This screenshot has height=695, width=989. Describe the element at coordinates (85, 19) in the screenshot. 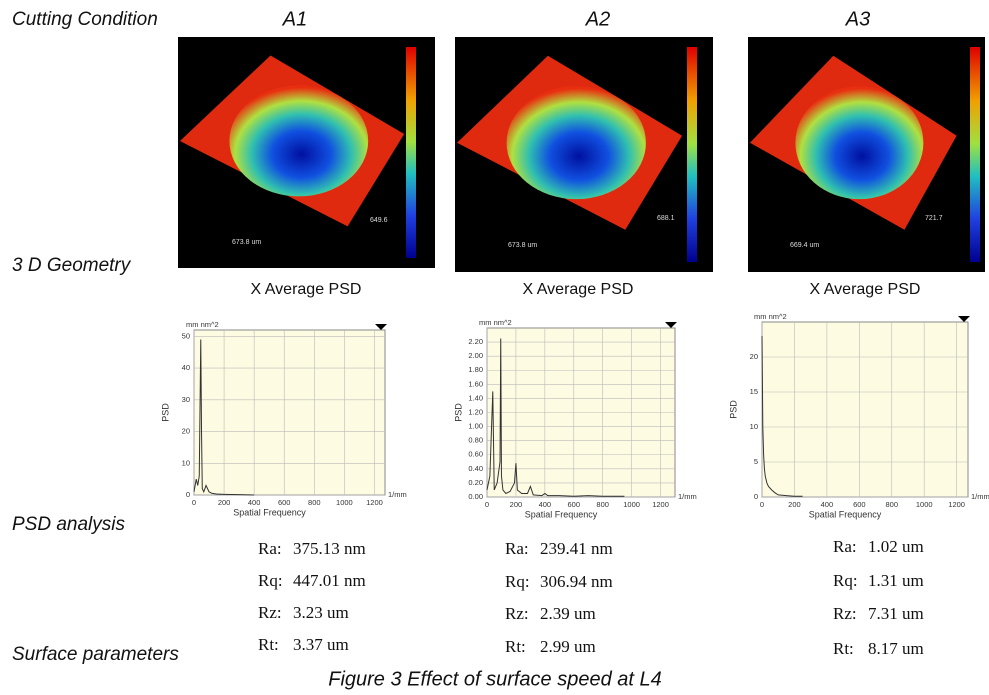

I see `row-label: Cutting Condition` at that location.